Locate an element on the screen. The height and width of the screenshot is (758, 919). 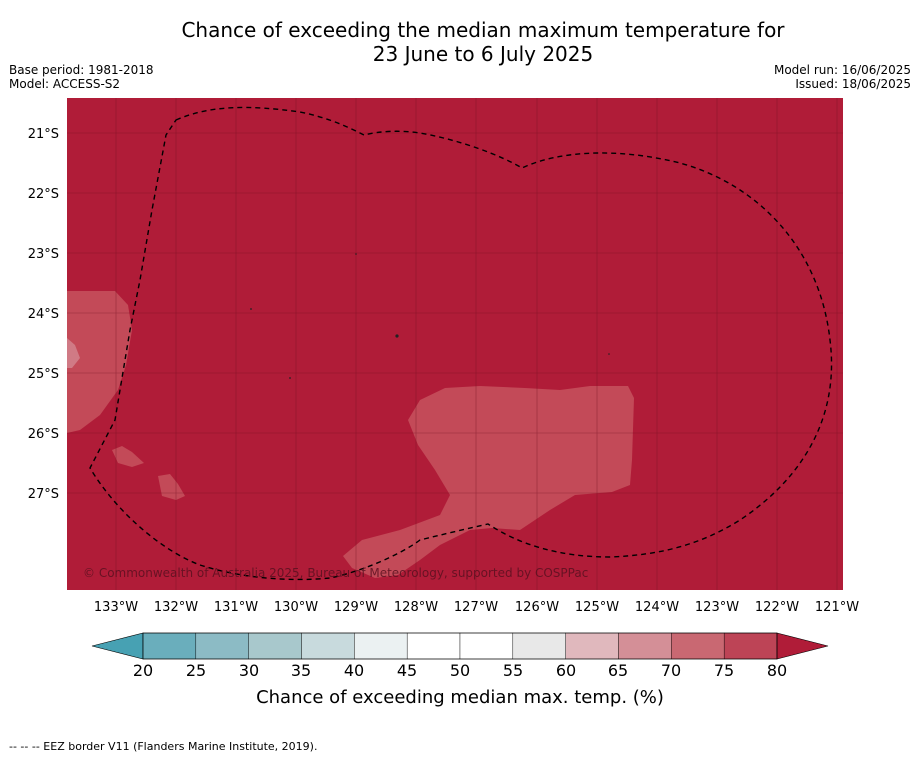
lon-label: 130°W is located at coordinates (296, 607).